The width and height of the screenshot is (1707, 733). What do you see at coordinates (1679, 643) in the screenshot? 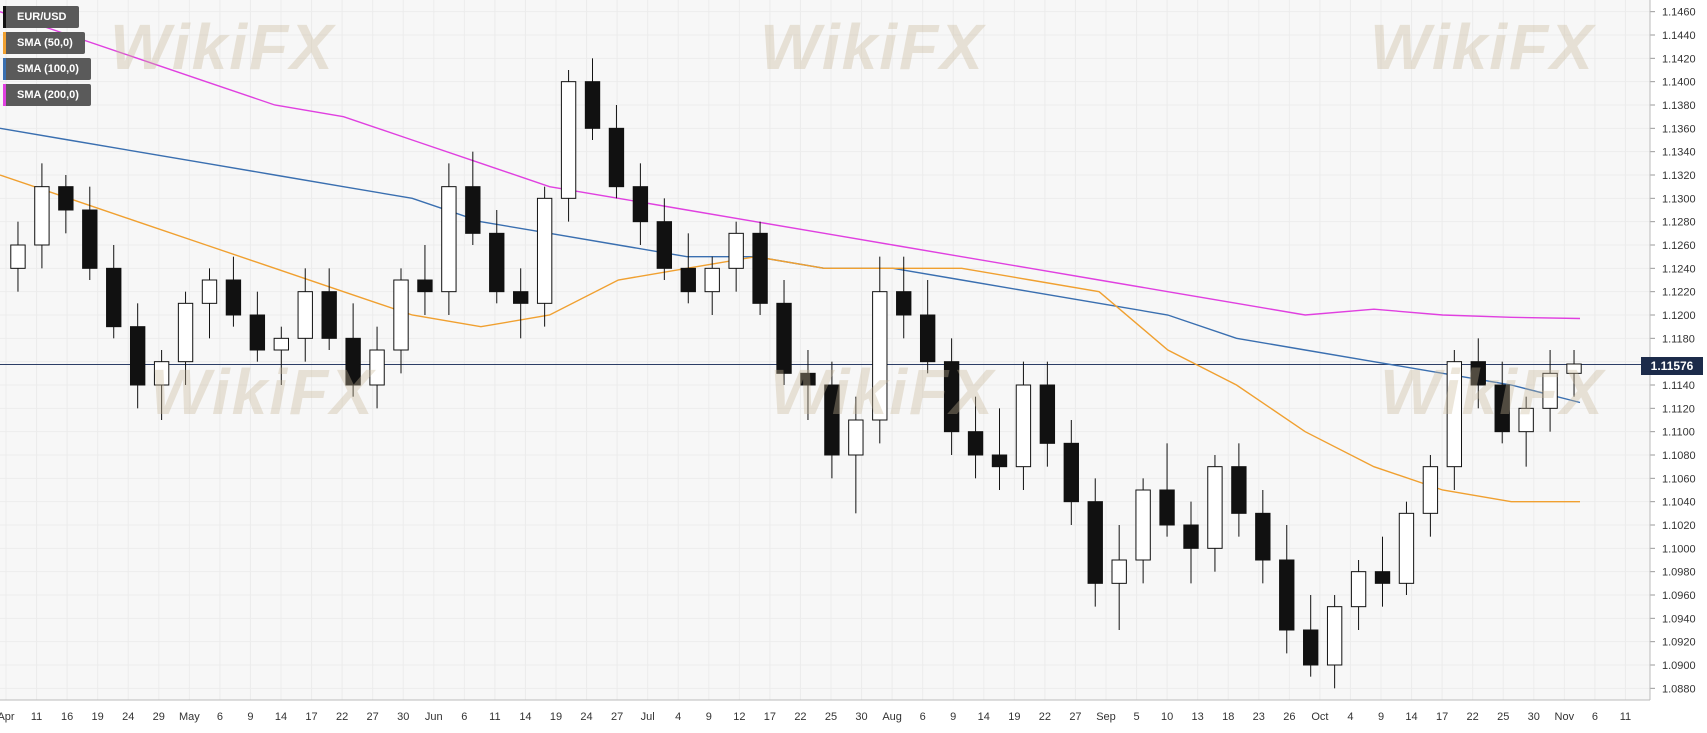
I see `y-tick-label: 1.0920` at bounding box center [1679, 643].